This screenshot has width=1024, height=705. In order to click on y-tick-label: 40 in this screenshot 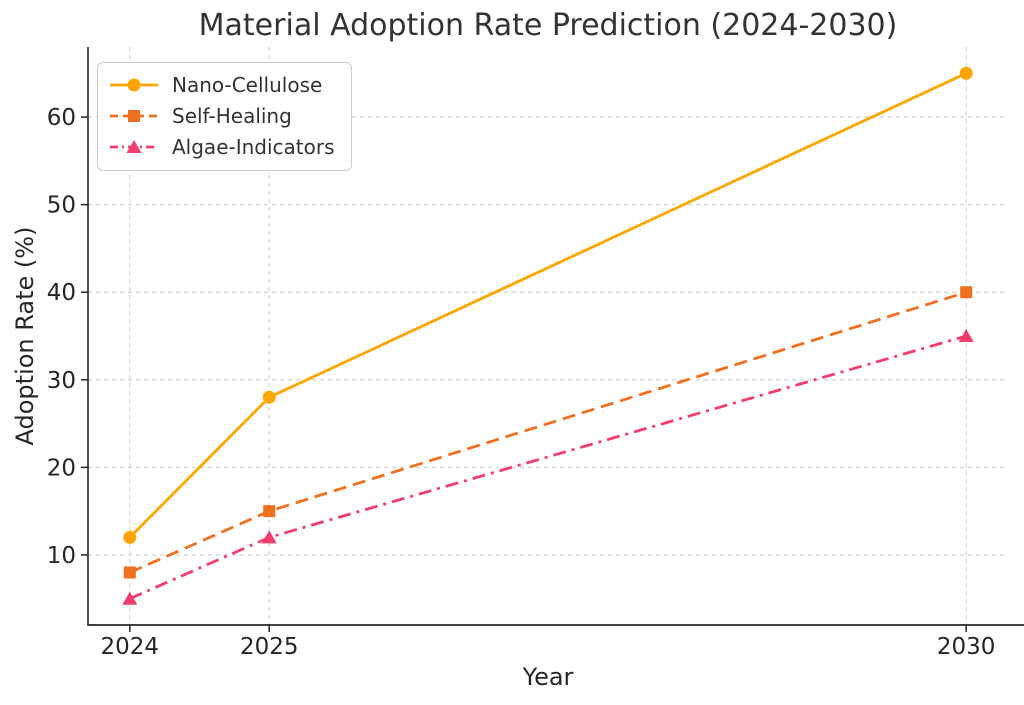, I will do `click(61, 293)`.